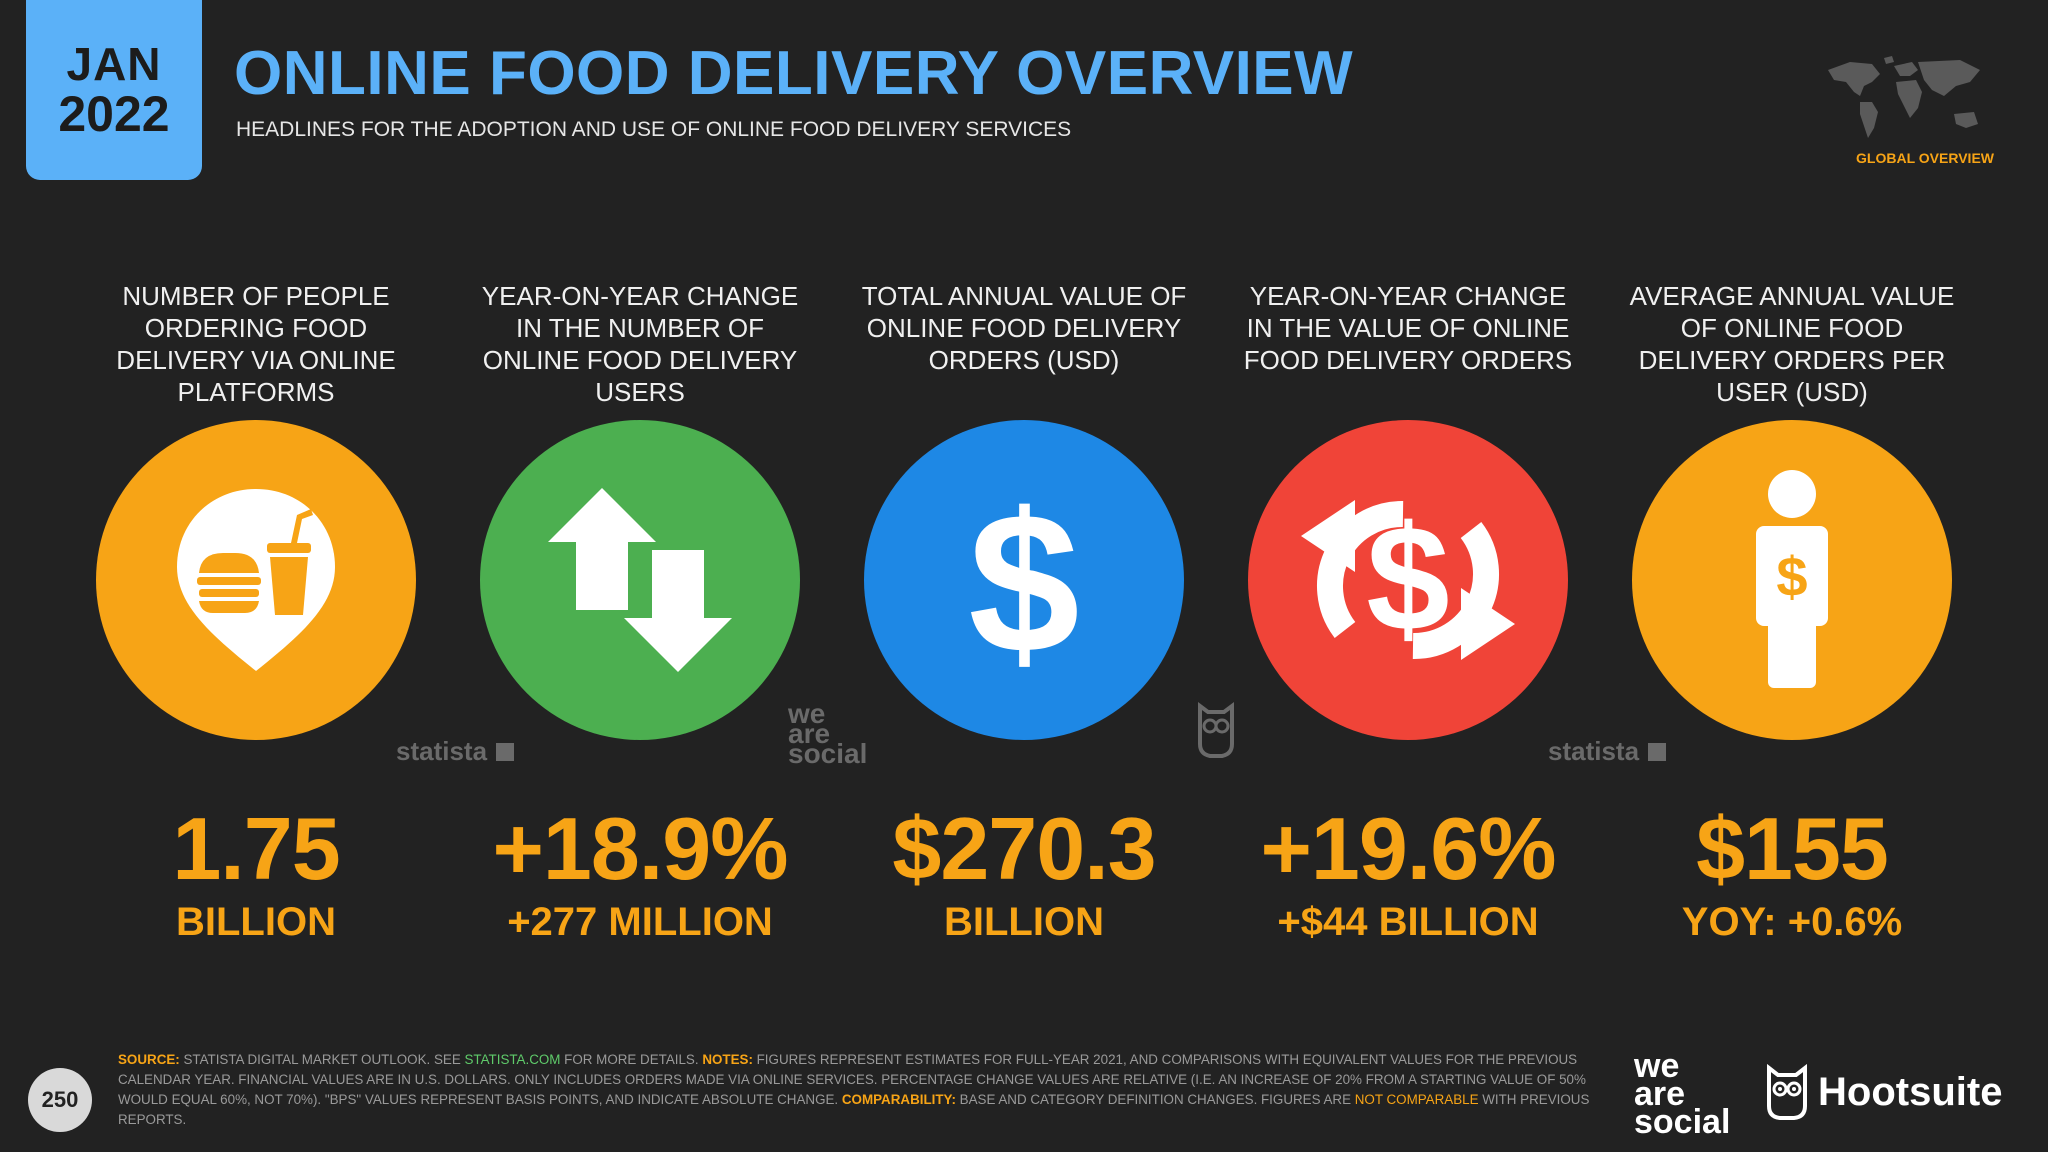 The image size is (2048, 1152). What do you see at coordinates (1792, 848) in the screenshot?
I see `stat-value: $155` at bounding box center [1792, 848].